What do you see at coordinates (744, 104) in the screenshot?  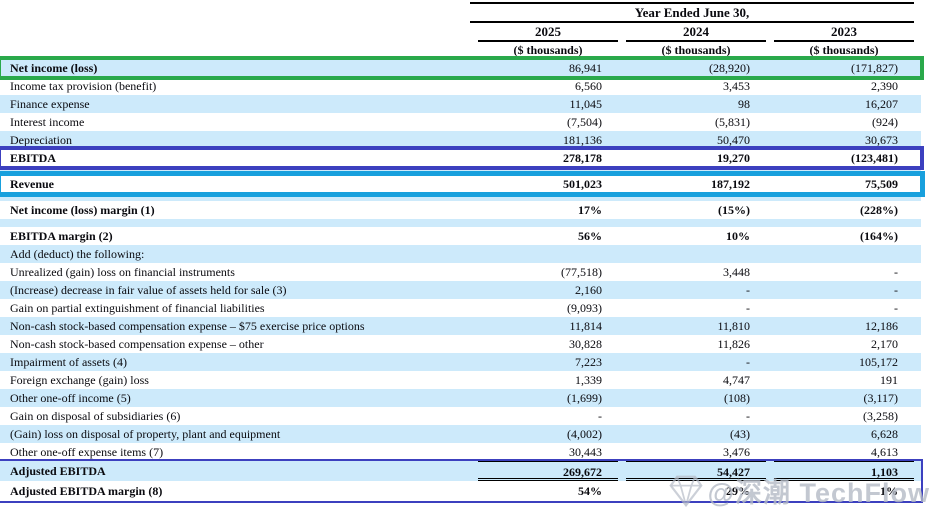 I see `row-value: 98` at bounding box center [744, 104].